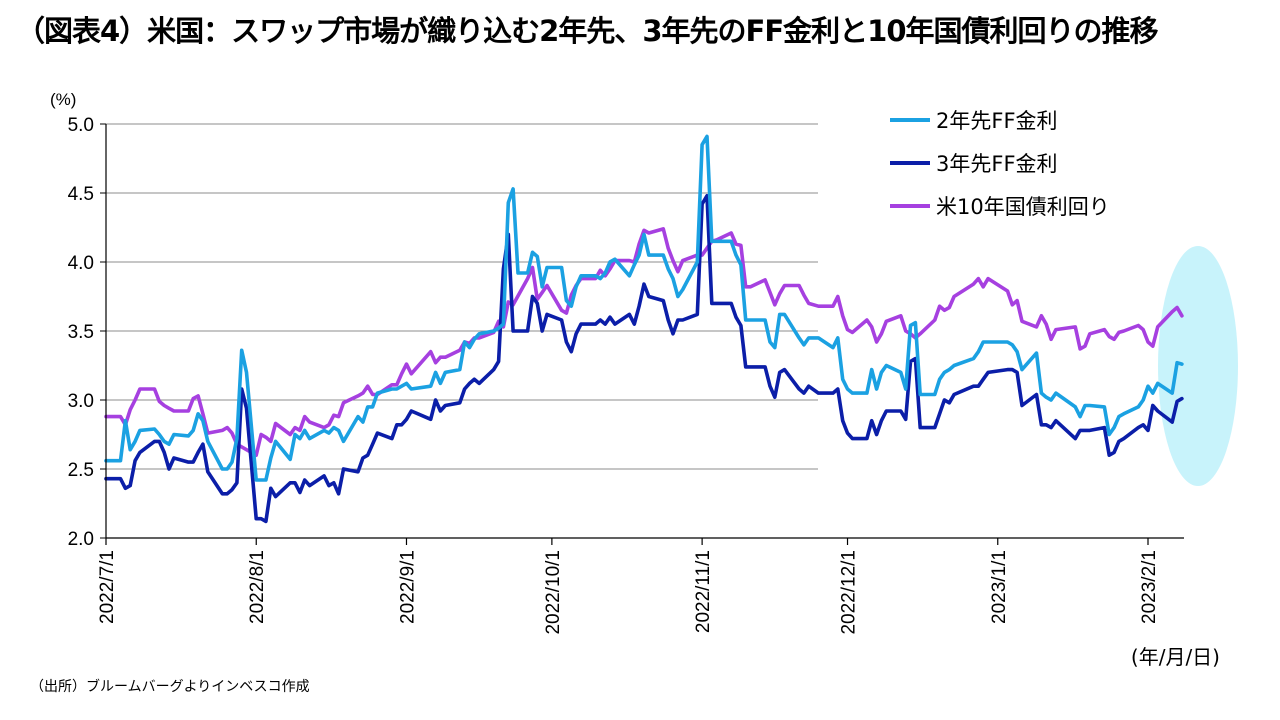  I want to click on highlight-ellipse, so click(1198, 366).